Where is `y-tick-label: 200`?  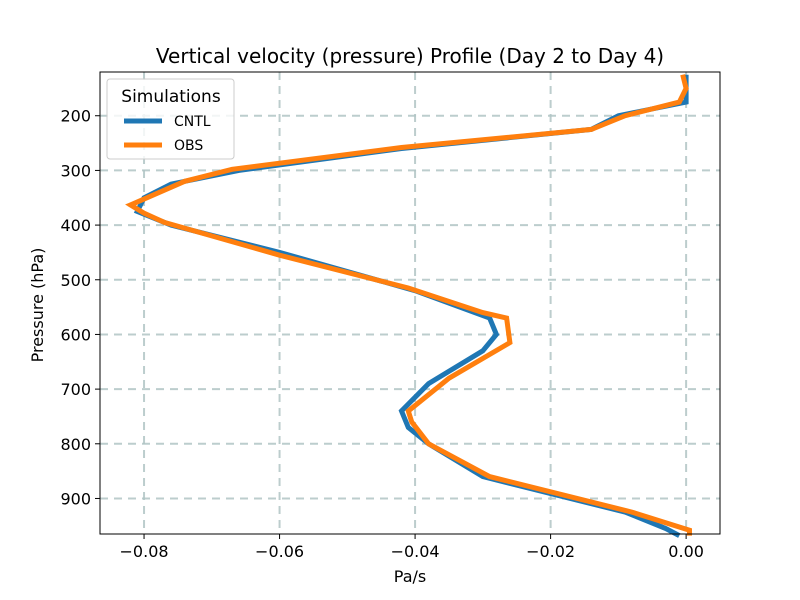
y-tick-label: 200 is located at coordinates (75, 116).